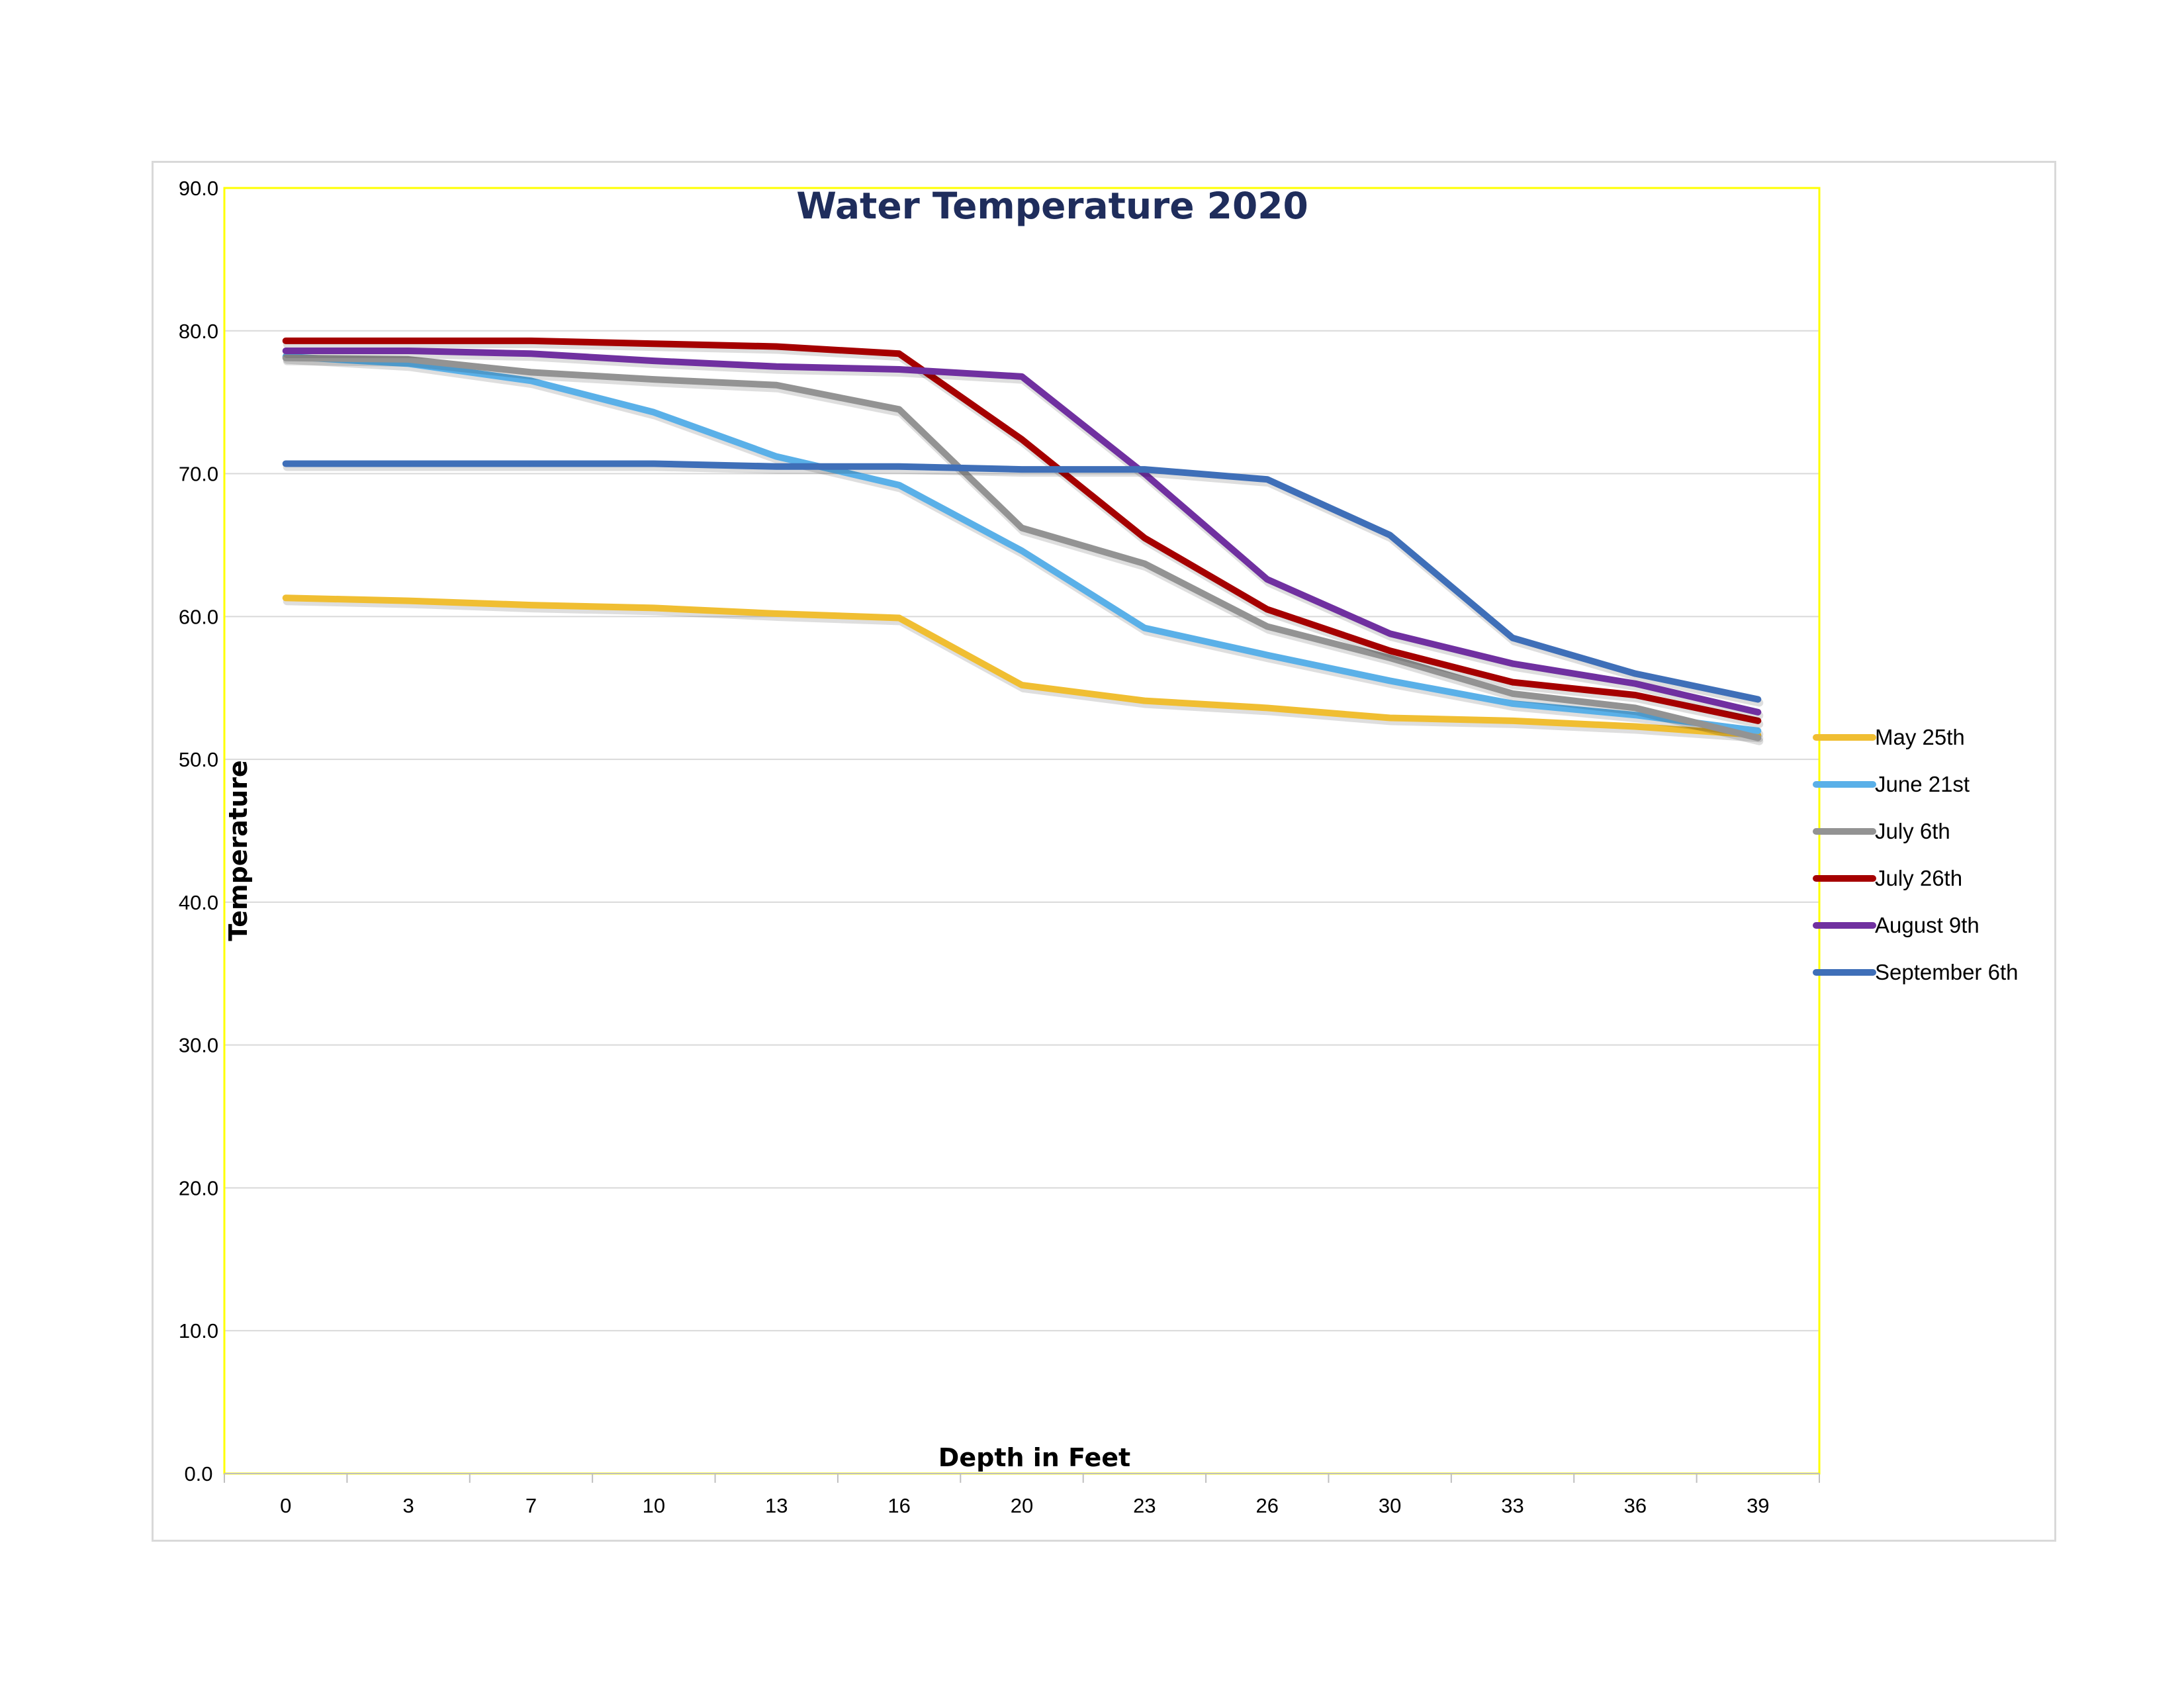 The height and width of the screenshot is (1688, 2184). Describe the element at coordinates (1052, 206) in the screenshot. I see `chart-title: Water Temperature 2020` at that location.